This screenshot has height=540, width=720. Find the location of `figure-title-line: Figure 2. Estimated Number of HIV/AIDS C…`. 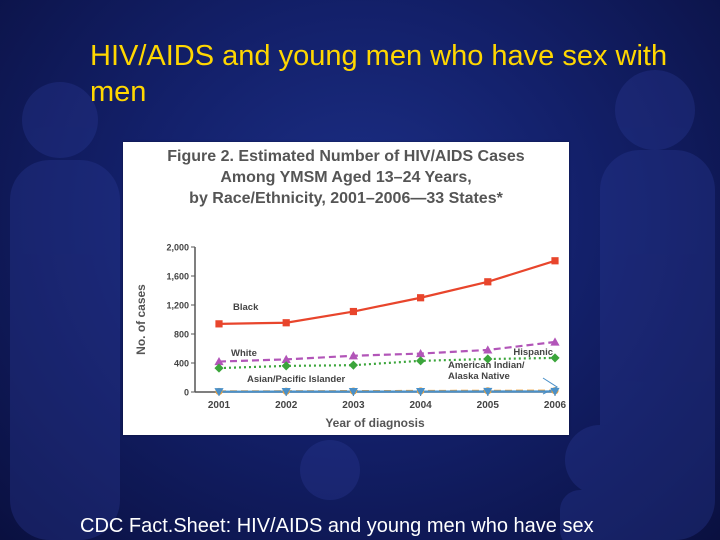

figure-title-line: Figure 2. Estimated Number of HIV/AIDS C… is located at coordinates (346, 156).